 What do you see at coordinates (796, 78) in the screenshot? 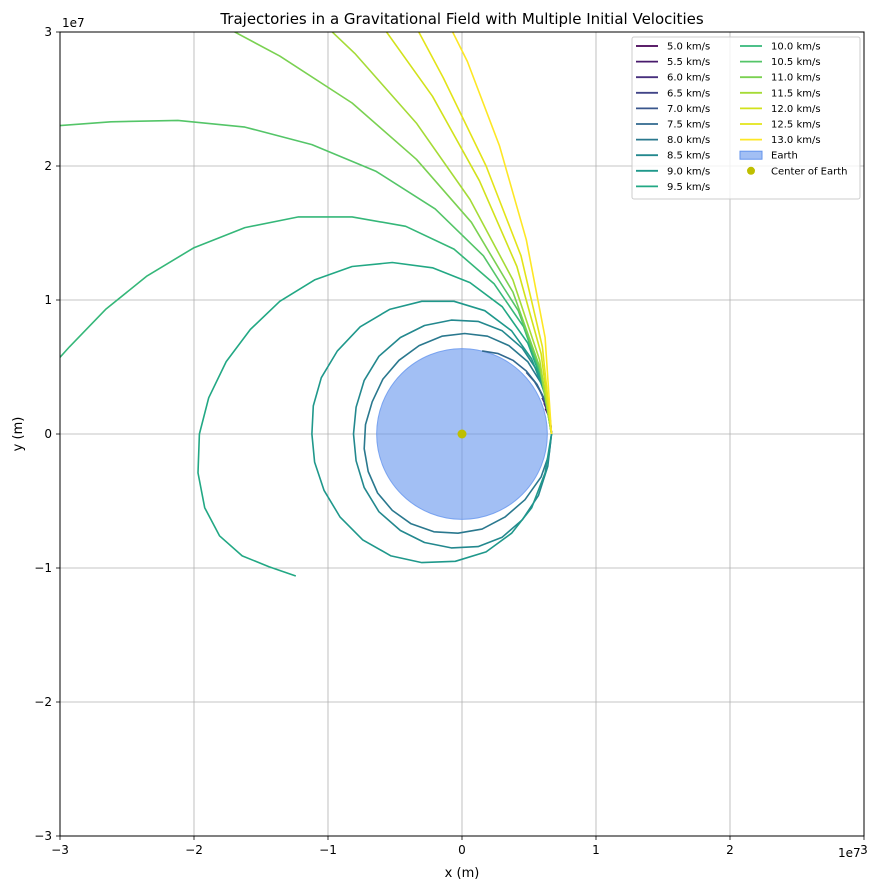
I see `legend-label: 11.0 km/s` at bounding box center [796, 78].